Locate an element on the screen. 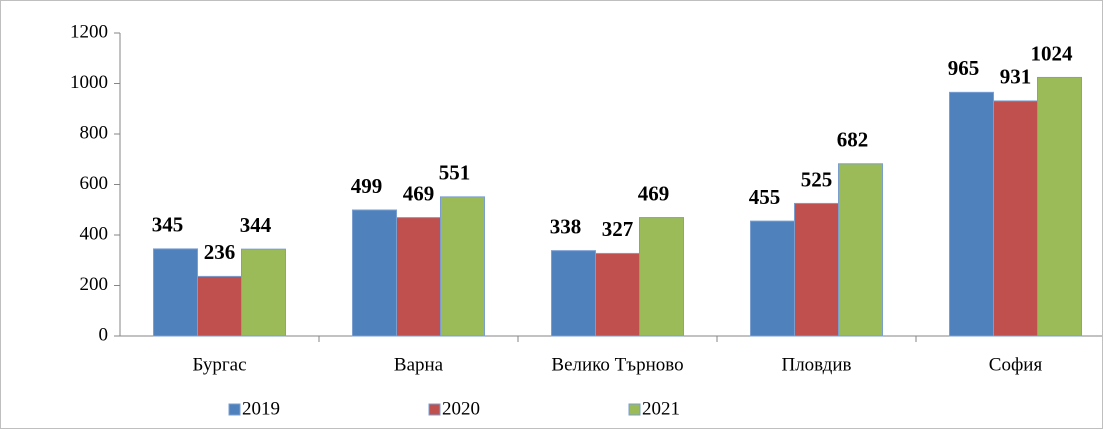  legend-label: 2019 is located at coordinates (261, 408).